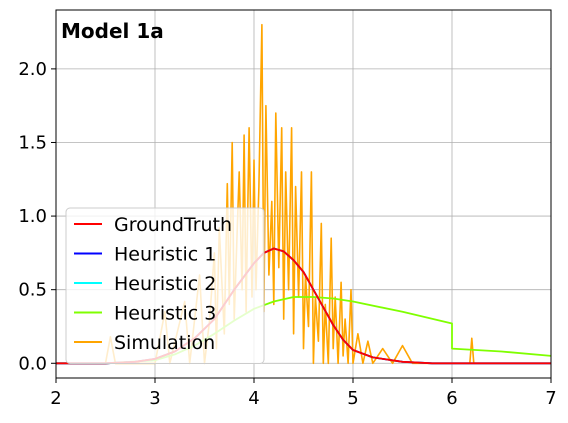  I want to click on x-tick-label: 3, so click(154, 398).